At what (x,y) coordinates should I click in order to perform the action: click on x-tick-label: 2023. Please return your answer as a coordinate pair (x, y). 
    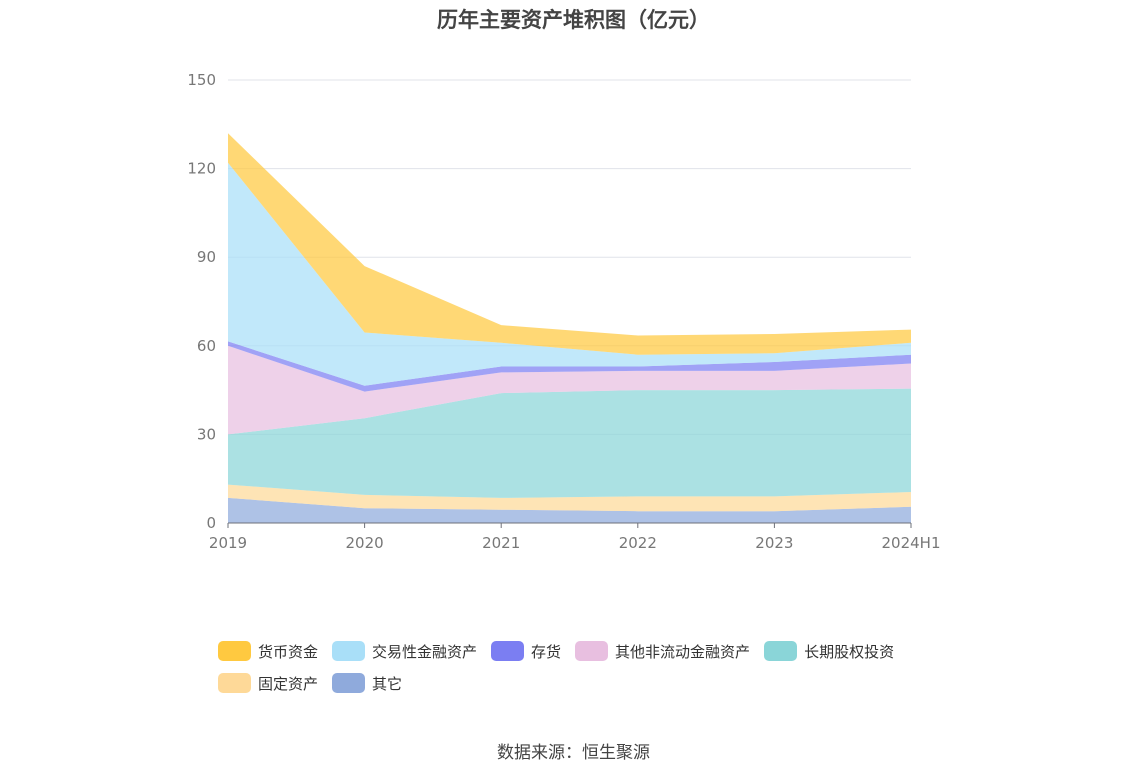
    Looking at the image, I should click on (774, 543).